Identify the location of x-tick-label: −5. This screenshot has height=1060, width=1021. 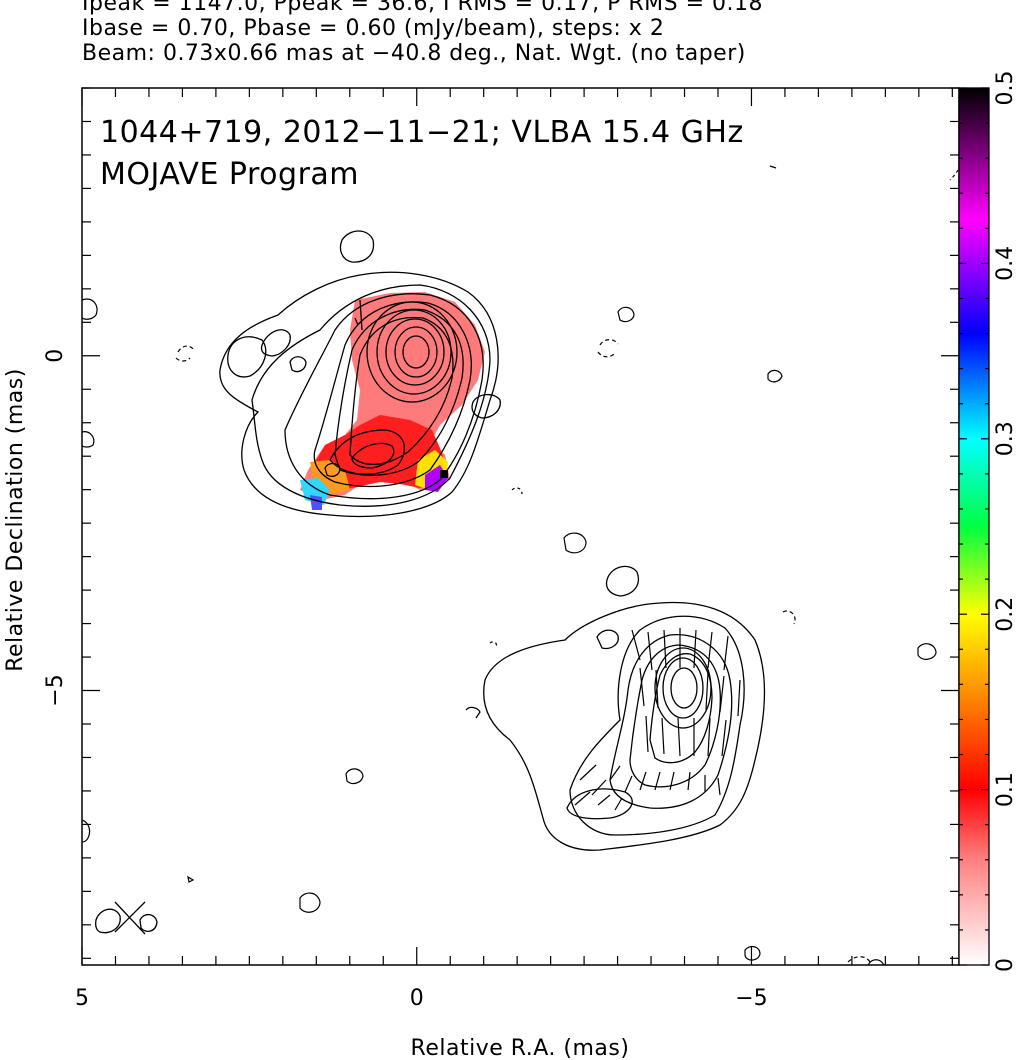
(751, 998).